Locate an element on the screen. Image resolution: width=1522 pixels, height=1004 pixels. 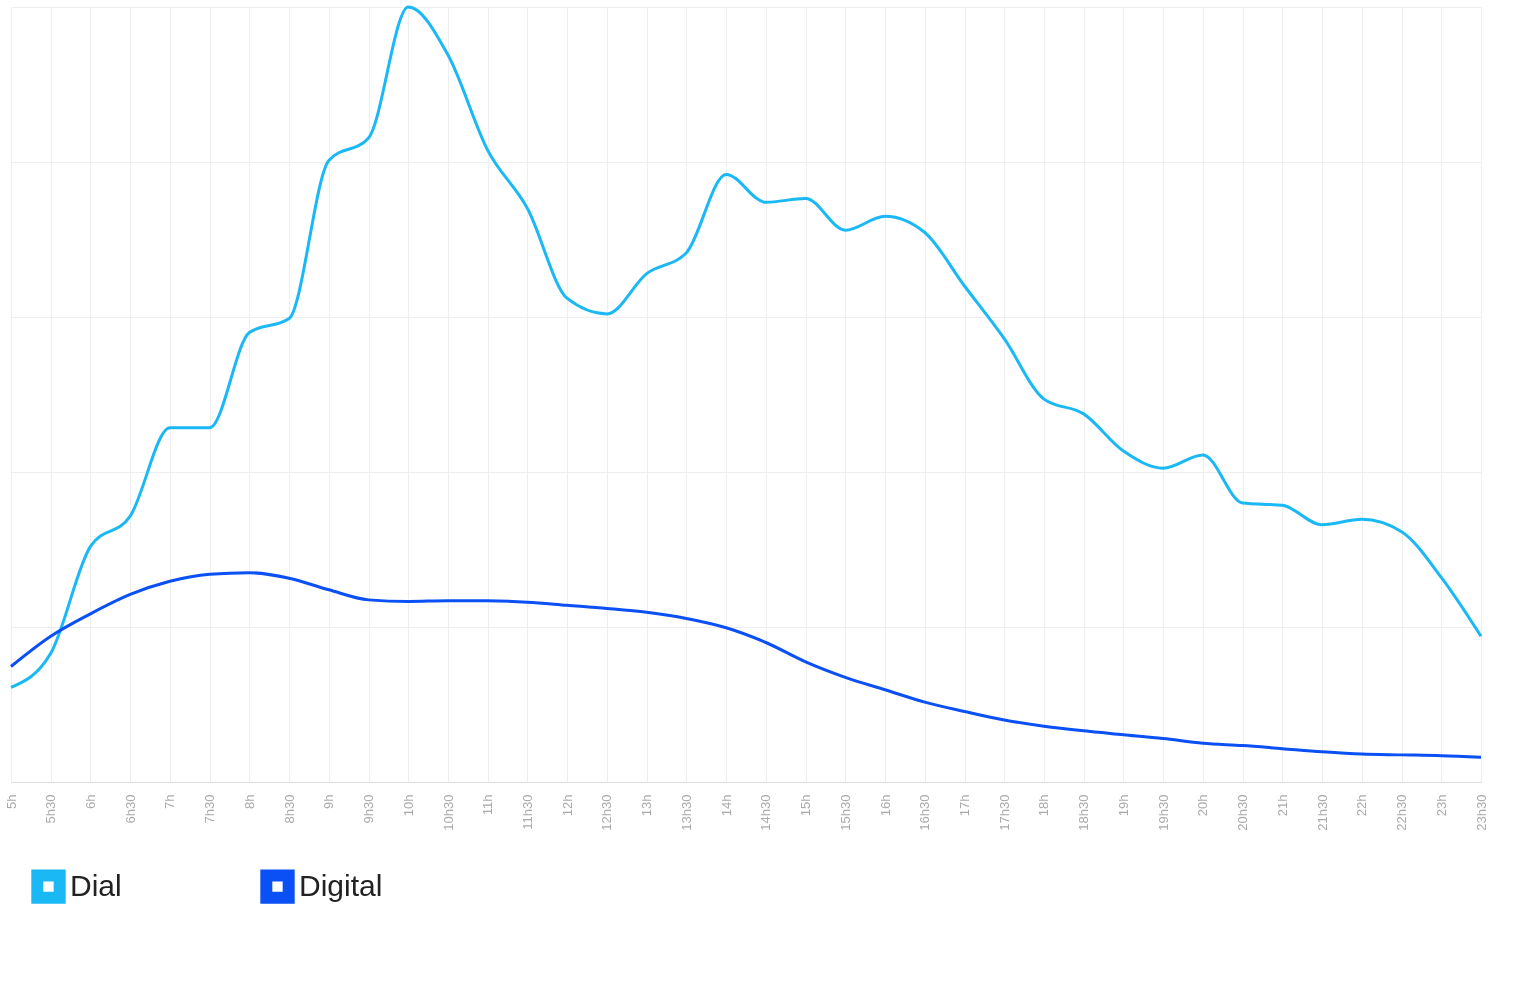
x-tick-label: 15h is located at coordinates (806, 805).